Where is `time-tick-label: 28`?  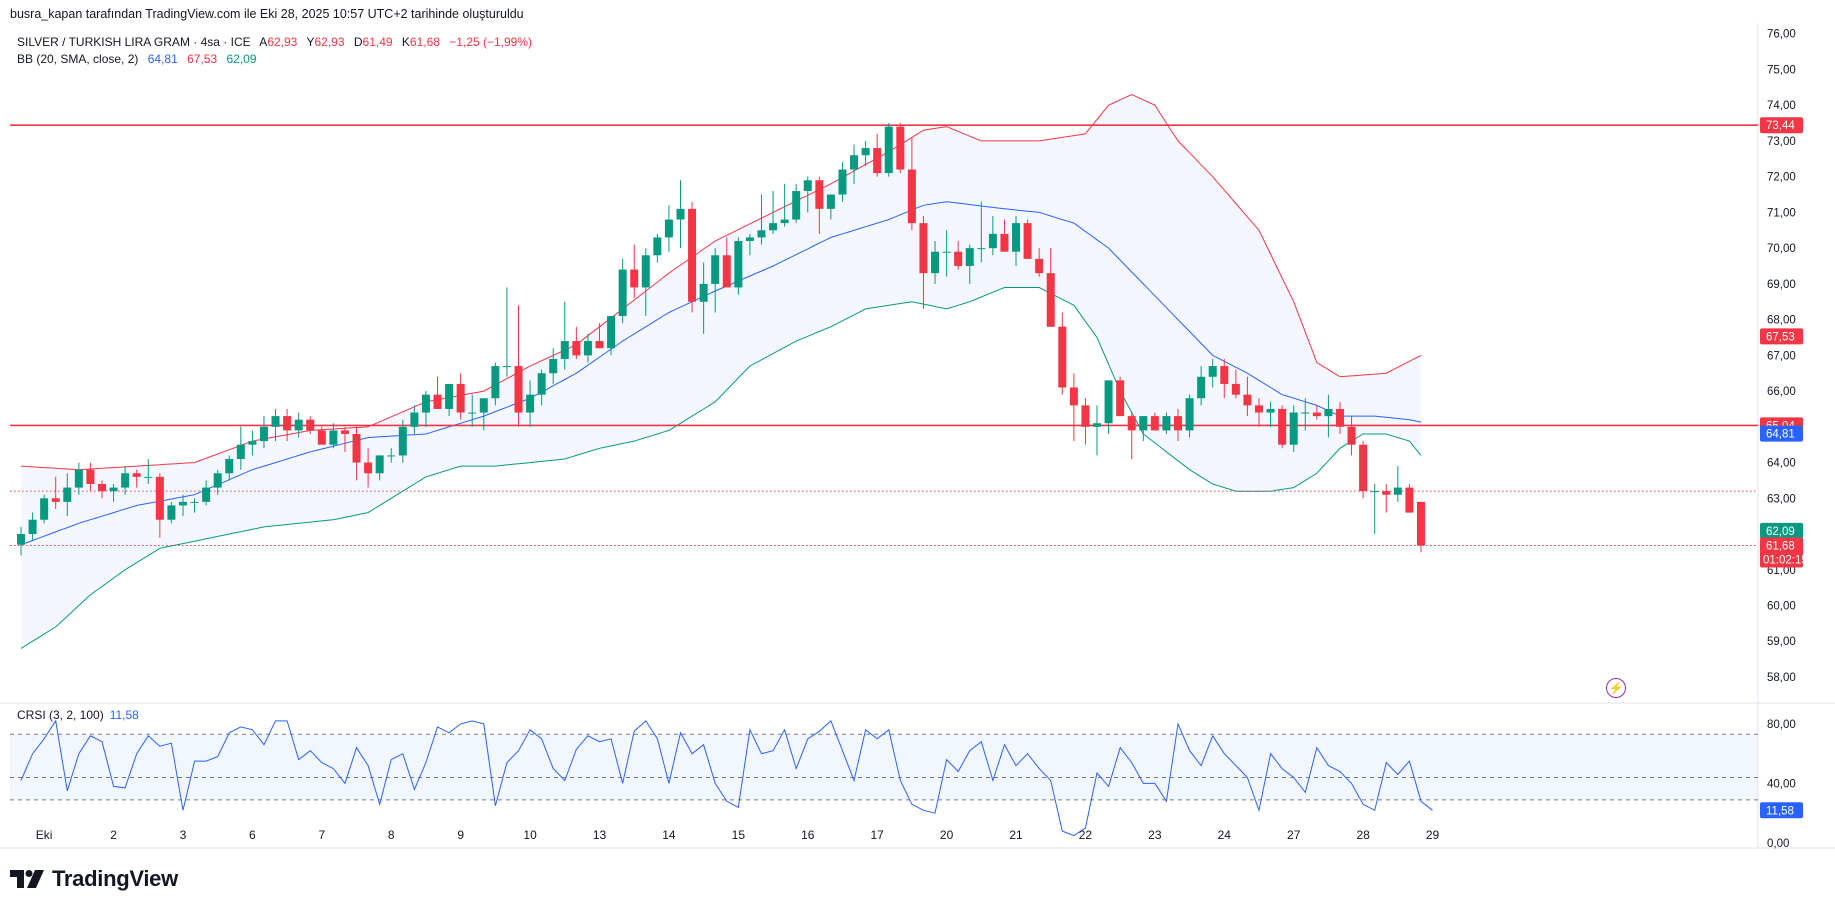
time-tick-label: 28 is located at coordinates (1363, 835).